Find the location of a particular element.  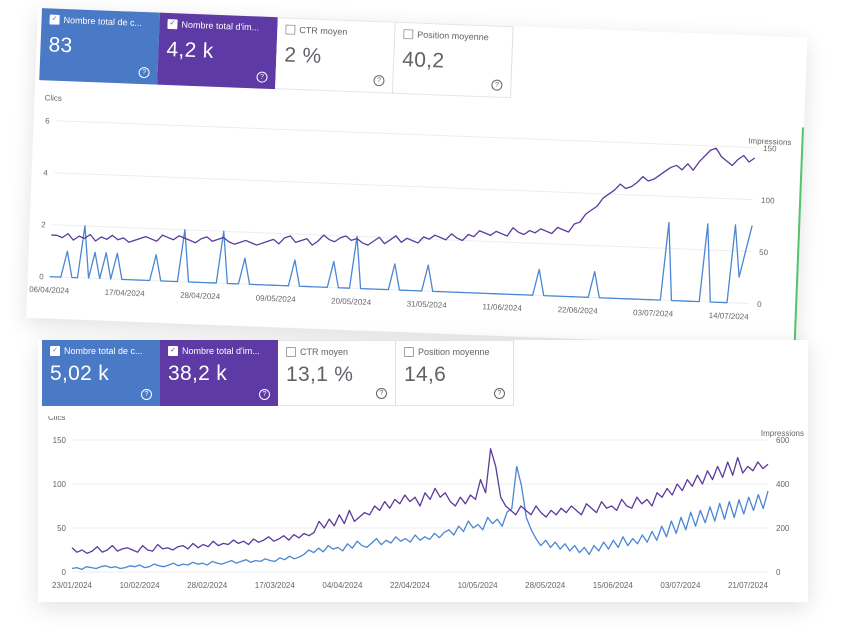

x-tick-label: 15/06/2024 is located at coordinates (613, 585).